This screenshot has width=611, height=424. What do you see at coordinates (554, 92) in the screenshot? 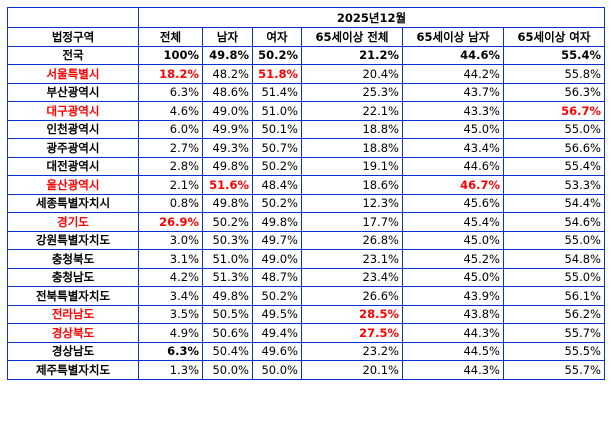
I see `cell-65-female: 56.3%` at bounding box center [554, 92].